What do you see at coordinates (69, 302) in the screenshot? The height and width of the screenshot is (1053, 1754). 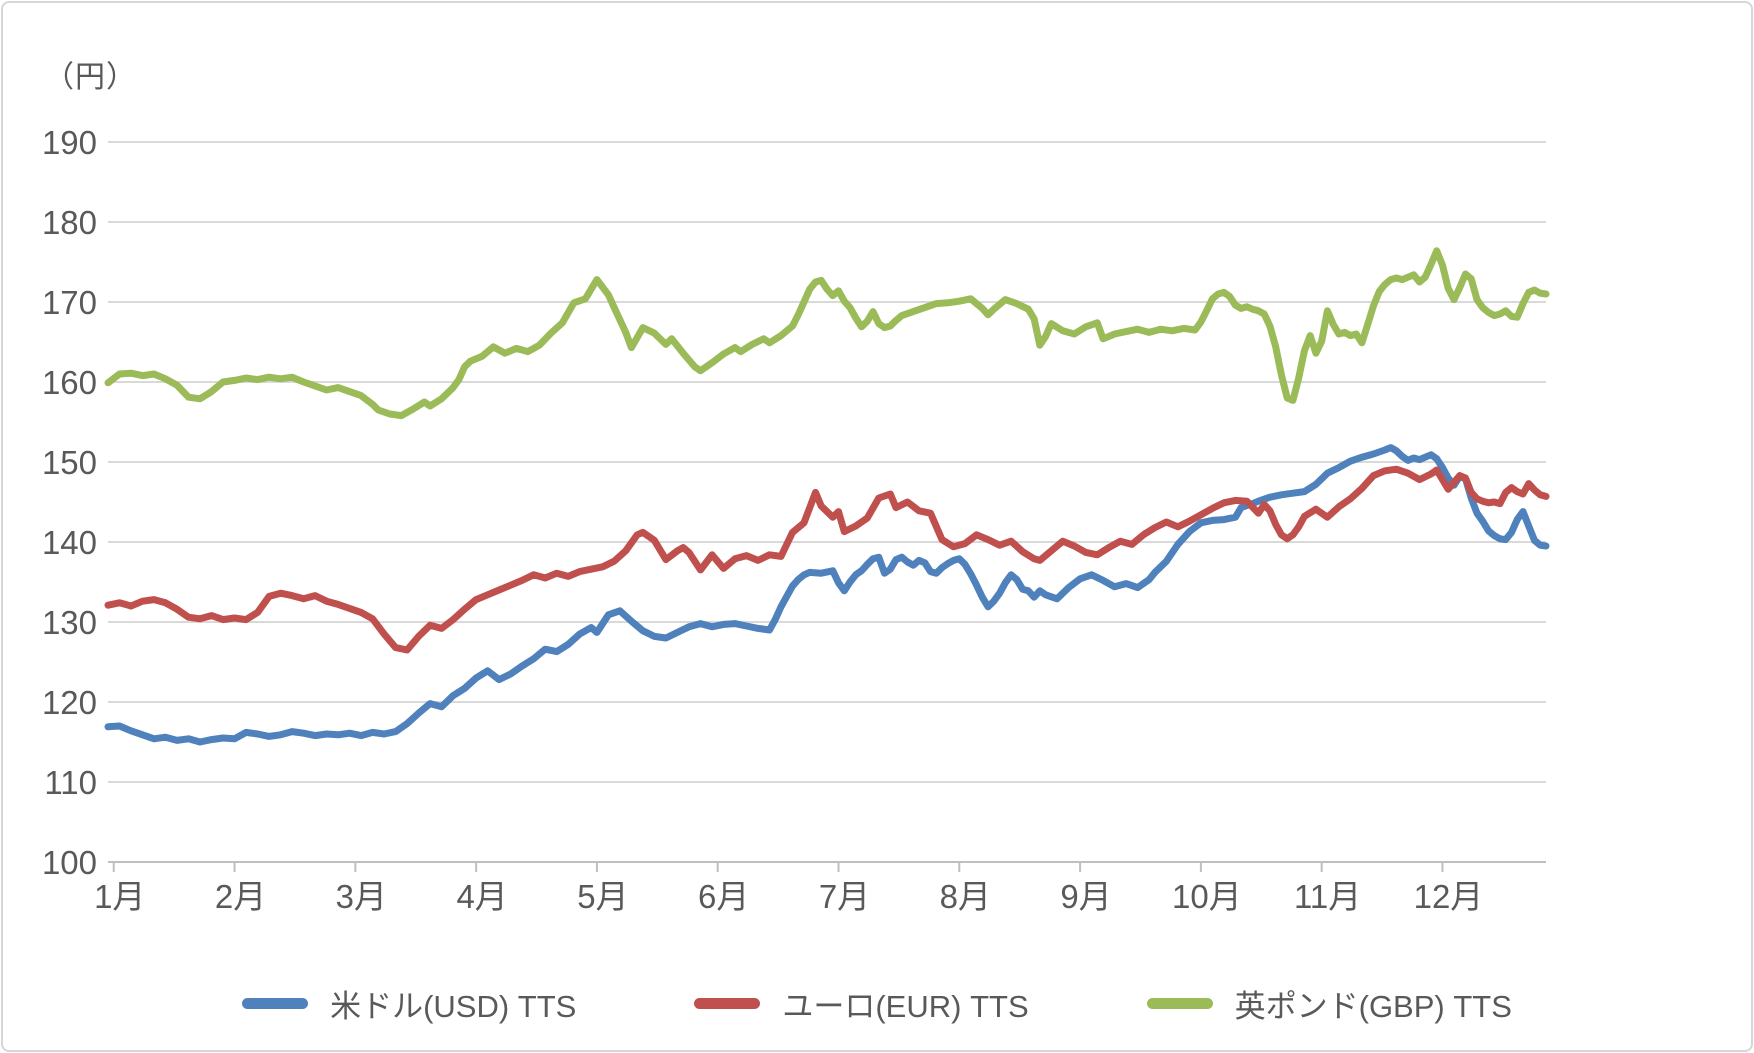 I see `y-axis-tick-label: 170` at bounding box center [69, 302].